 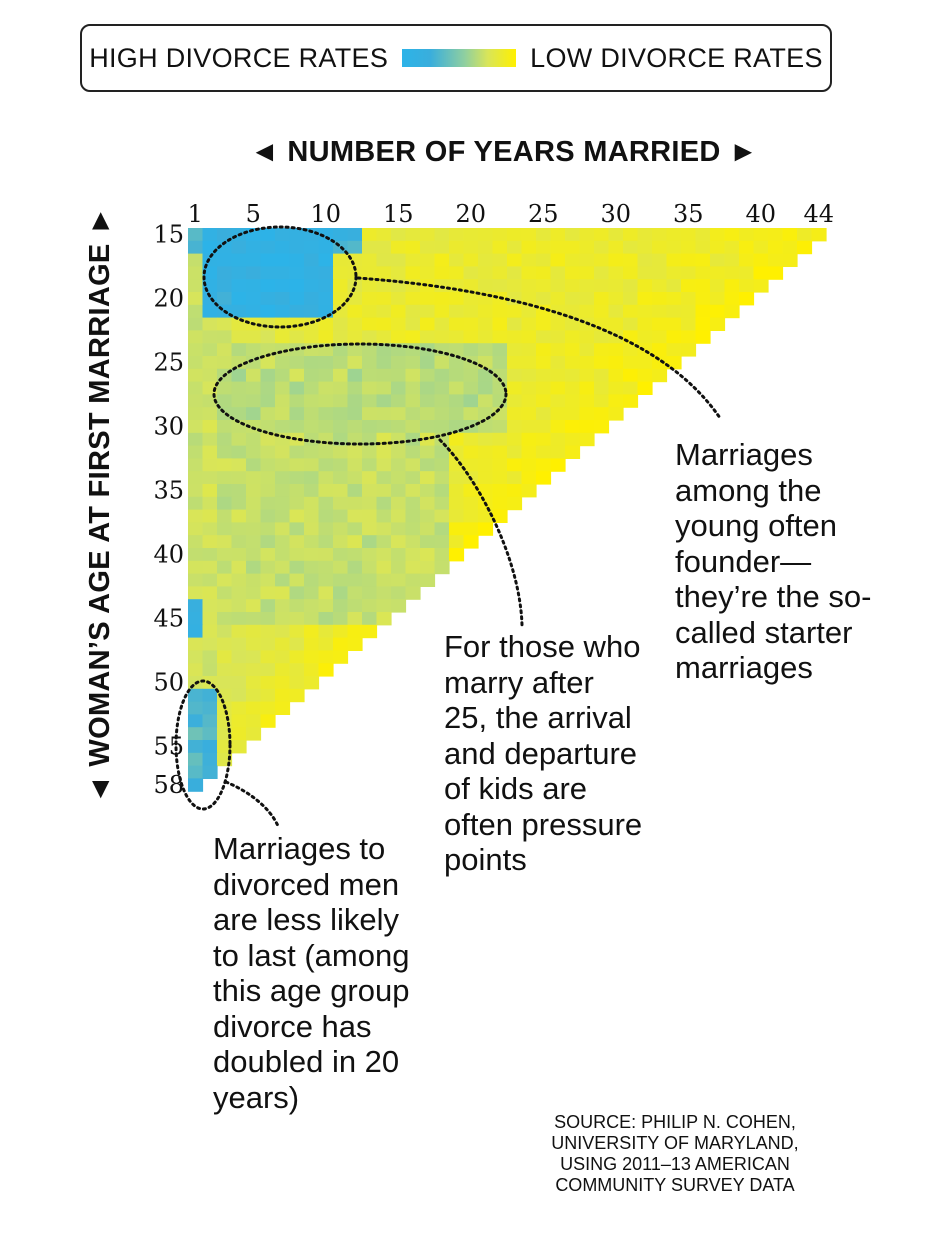 I want to click on x-tick-label: 35, so click(x=688, y=214).